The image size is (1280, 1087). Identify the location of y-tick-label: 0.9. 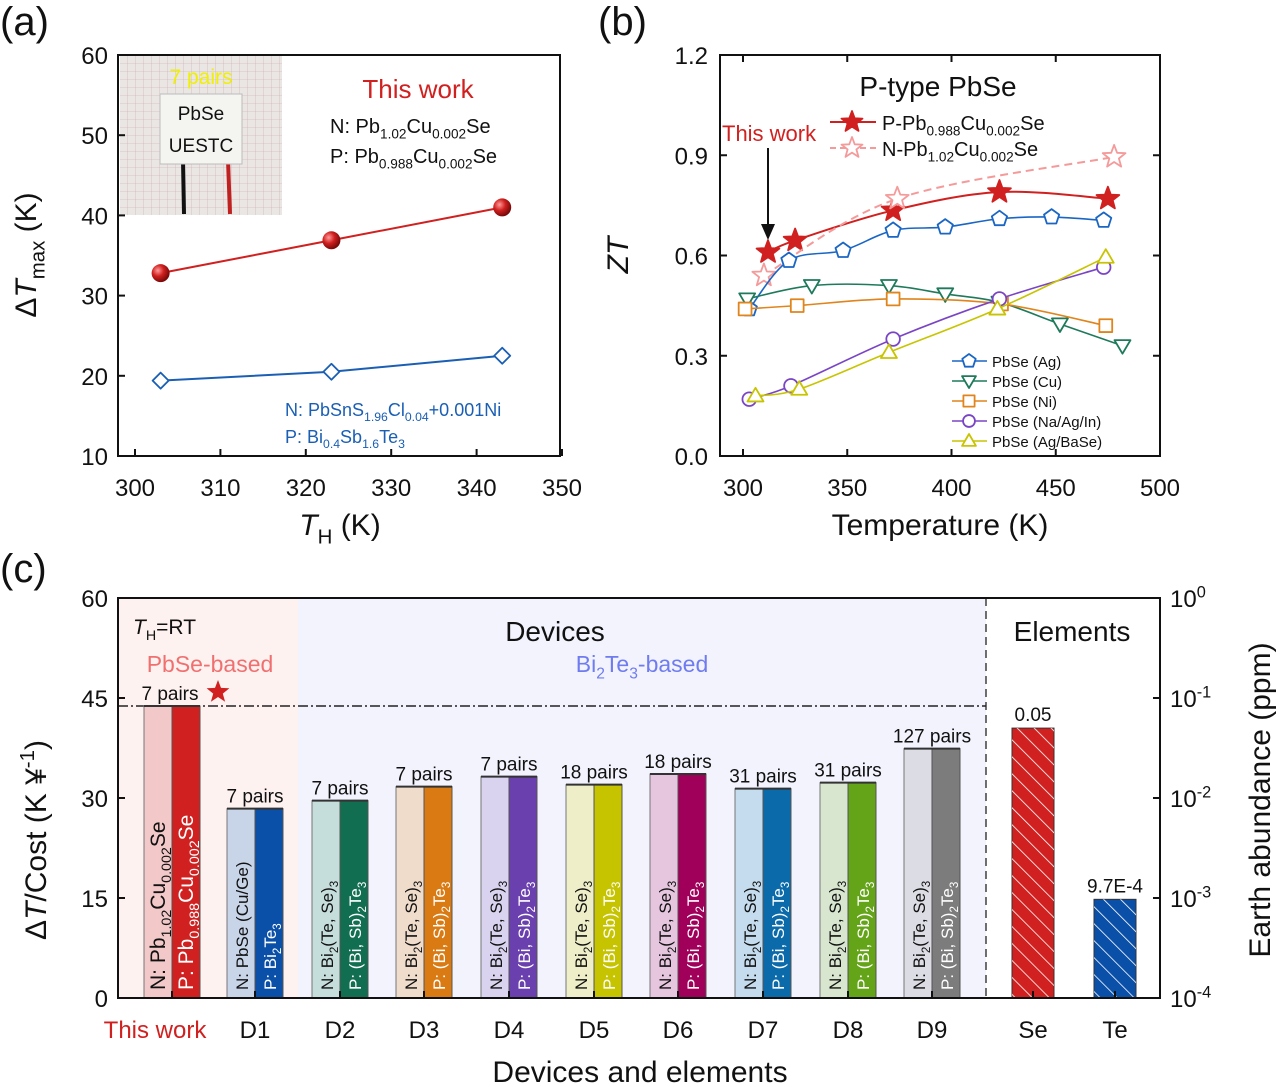
(691, 156).